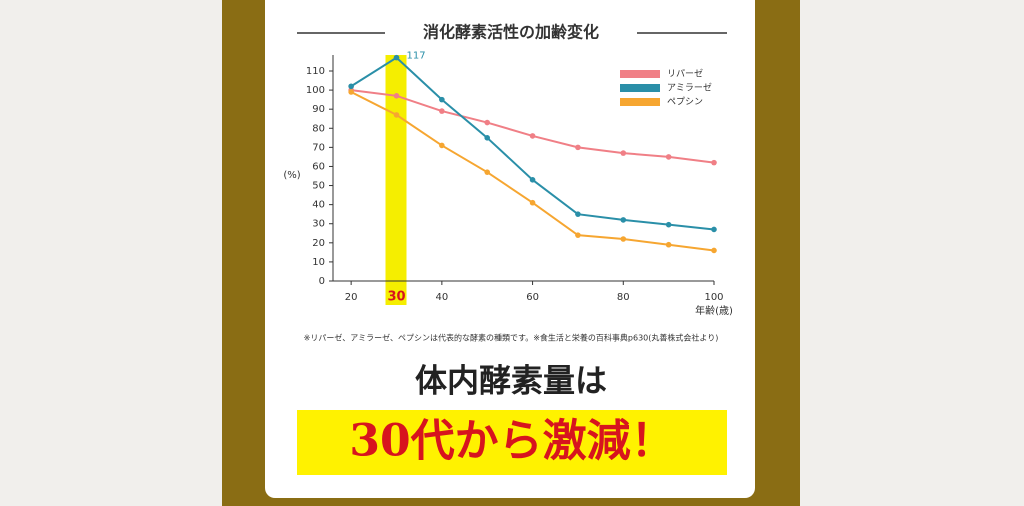  Describe the element at coordinates (396, 297) in the screenshot. I see `highlight-label: 30` at that location.